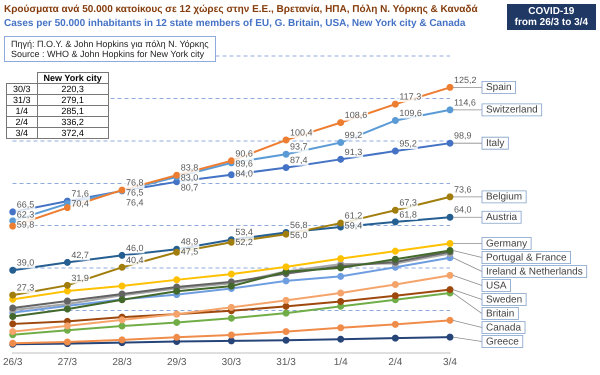 The width and height of the screenshot is (600, 375). I want to click on data-label: 71,6, so click(80, 193).